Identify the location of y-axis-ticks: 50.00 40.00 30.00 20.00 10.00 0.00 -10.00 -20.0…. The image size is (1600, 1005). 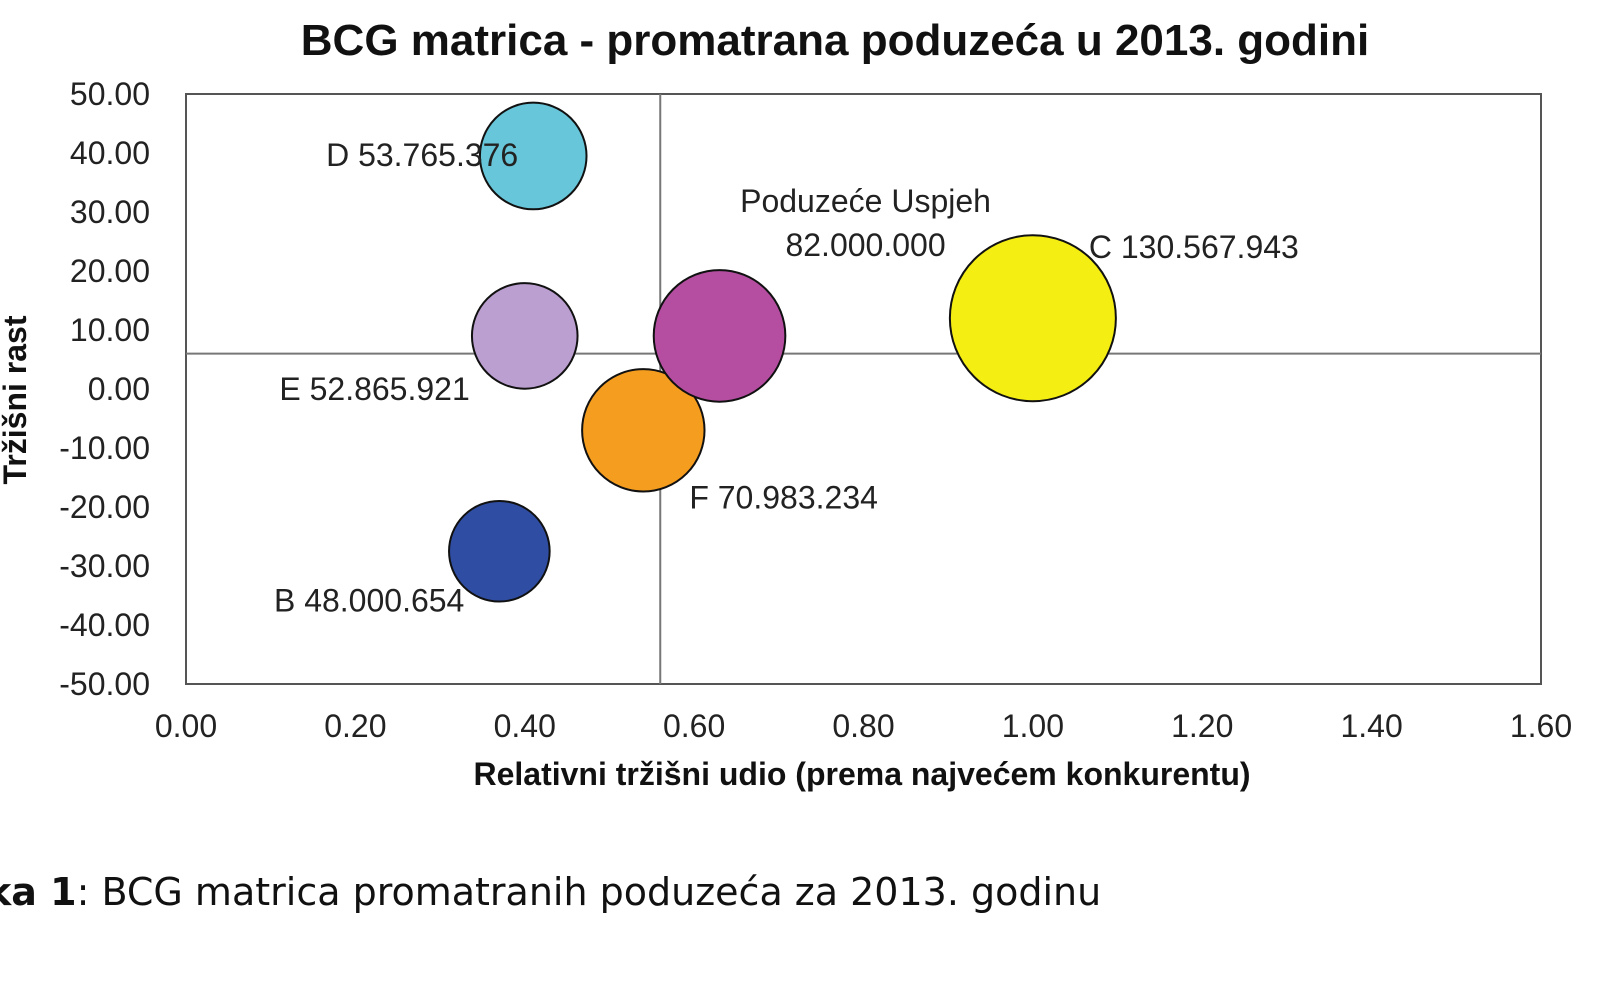
(104, 389).